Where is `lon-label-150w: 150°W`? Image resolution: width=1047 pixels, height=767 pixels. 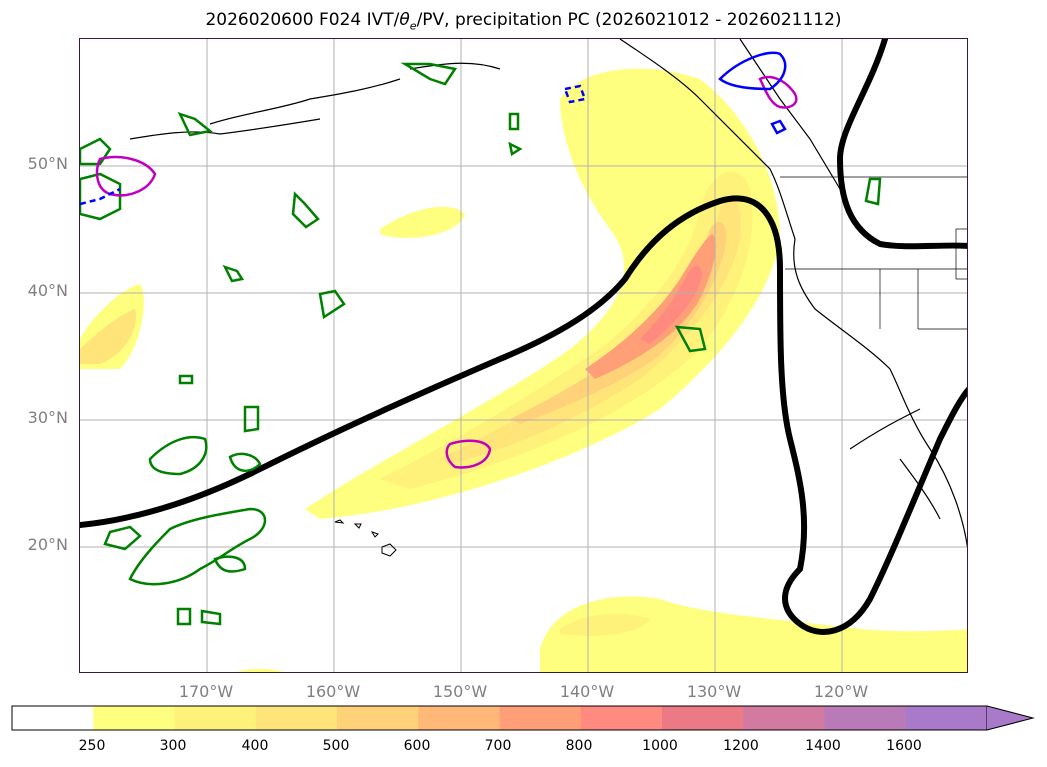 lon-label-150w: 150°W is located at coordinates (460, 691).